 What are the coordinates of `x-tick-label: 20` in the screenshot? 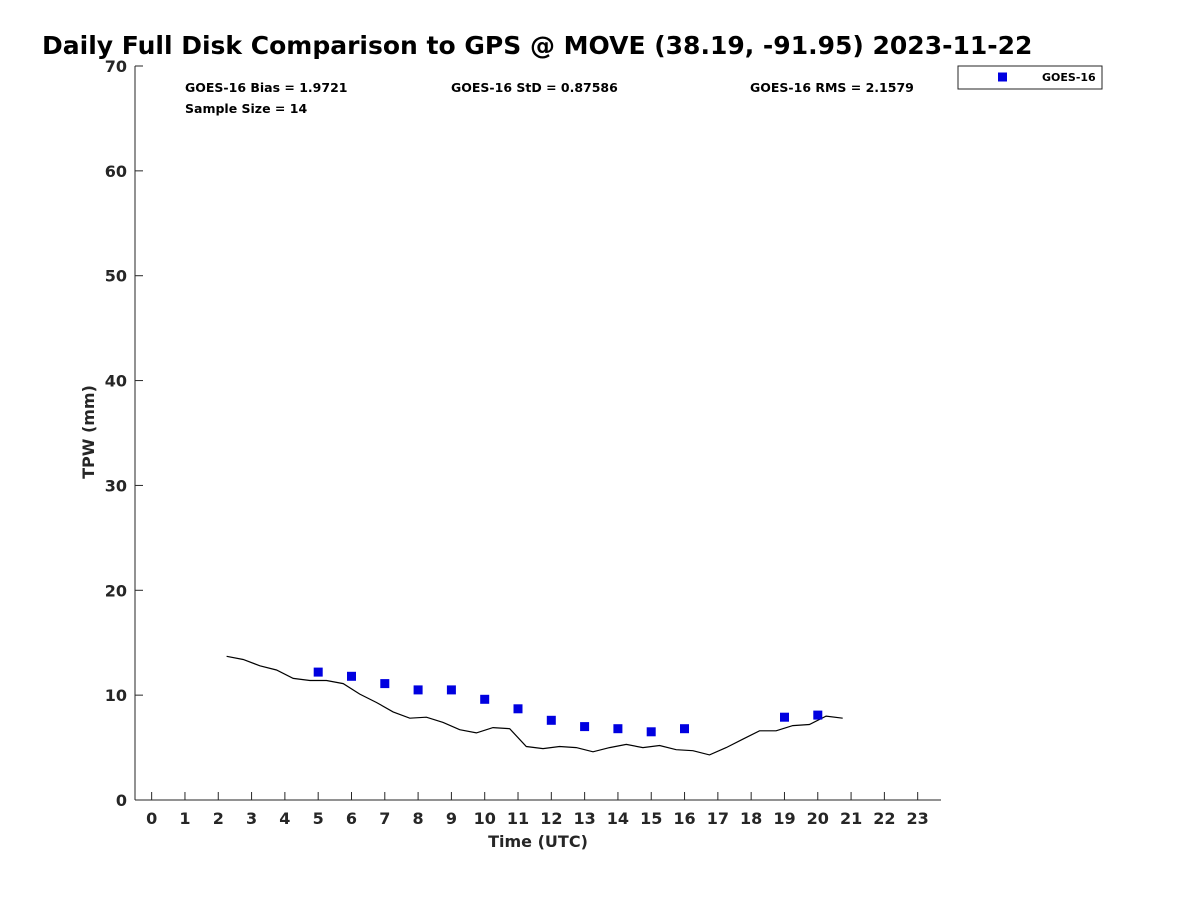 It's located at (818, 818).